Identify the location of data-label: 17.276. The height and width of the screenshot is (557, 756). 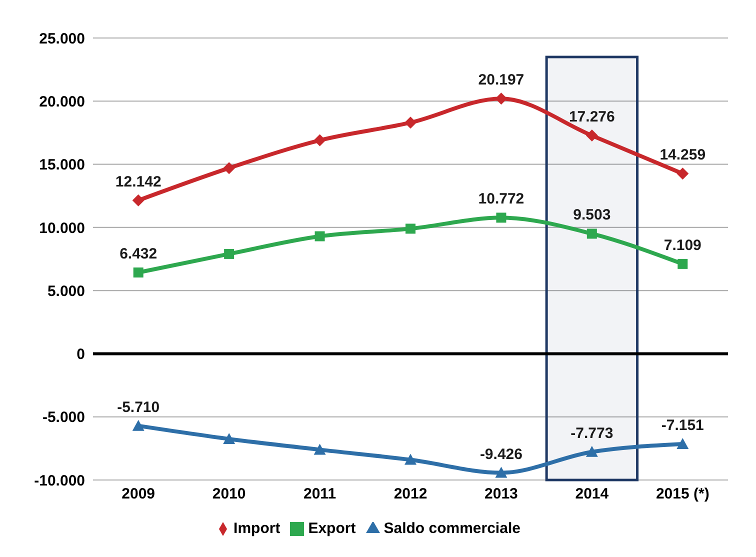
(591, 117).